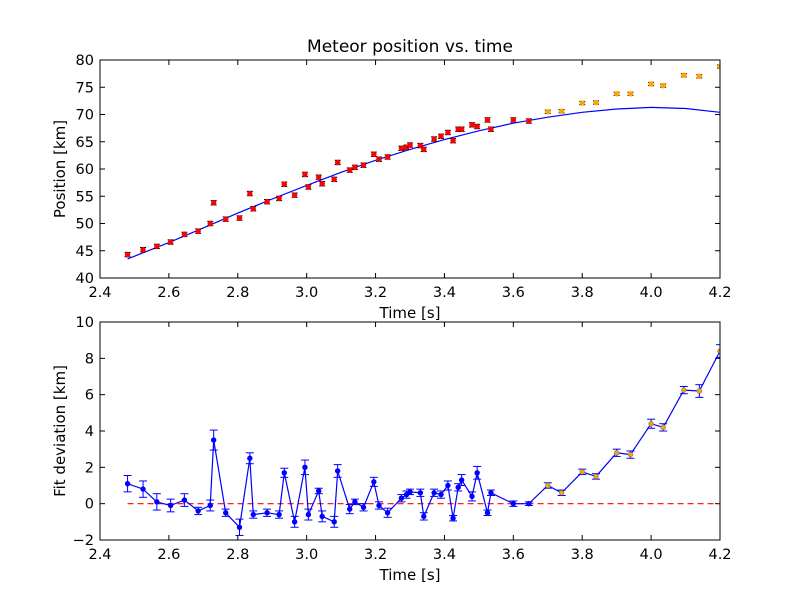 The image size is (800, 600). Describe the element at coordinates (719, 555) in the screenshot. I see `x-tick-label: 4.2` at that location.